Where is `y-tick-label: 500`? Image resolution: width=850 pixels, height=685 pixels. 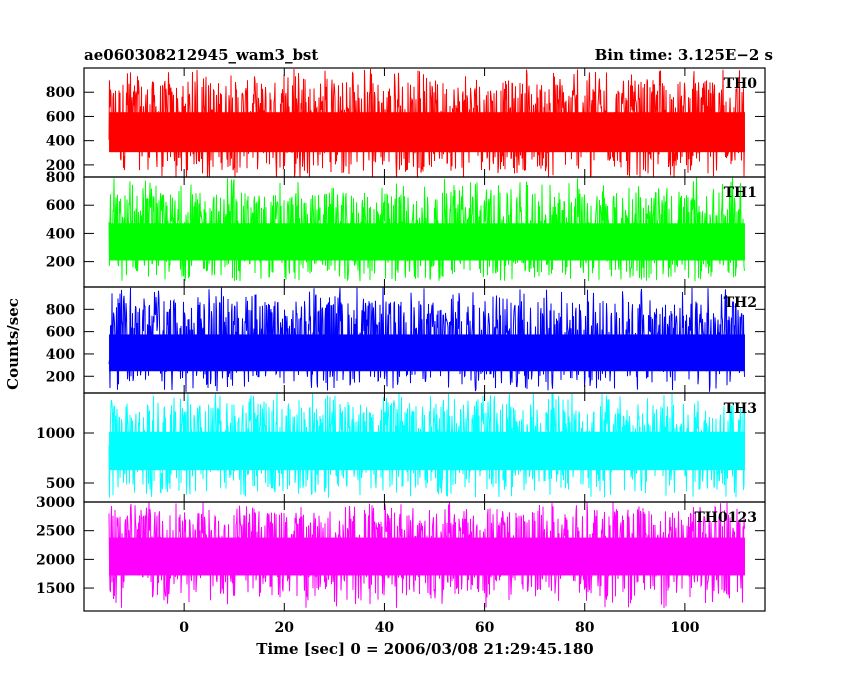
y-tick-label: 500 is located at coordinates (60, 484).